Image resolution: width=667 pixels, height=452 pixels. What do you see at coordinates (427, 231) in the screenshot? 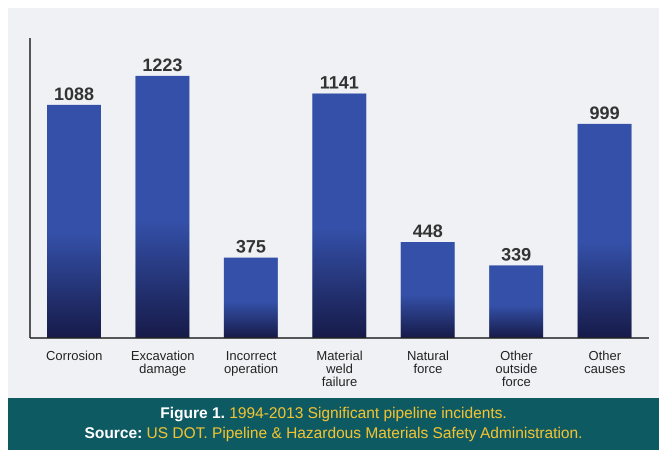
I see `data-label: 448` at bounding box center [427, 231].